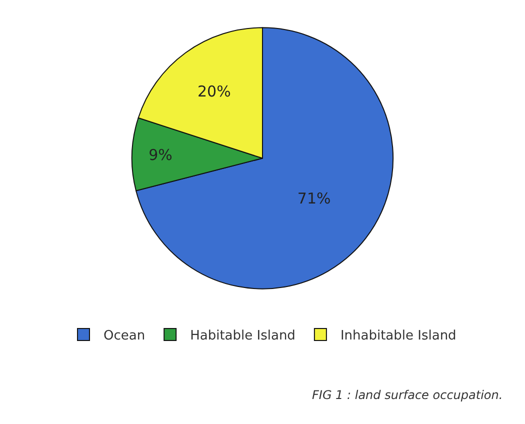  I want to click on data-label: 9%, so click(160, 155).